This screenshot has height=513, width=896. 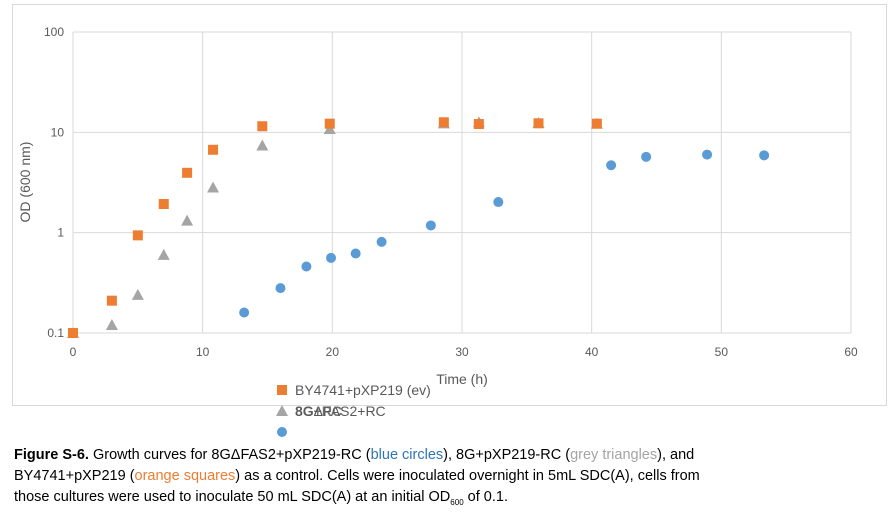 What do you see at coordinates (54, 32) in the screenshot?
I see `y-tick-label: 100` at bounding box center [54, 32].